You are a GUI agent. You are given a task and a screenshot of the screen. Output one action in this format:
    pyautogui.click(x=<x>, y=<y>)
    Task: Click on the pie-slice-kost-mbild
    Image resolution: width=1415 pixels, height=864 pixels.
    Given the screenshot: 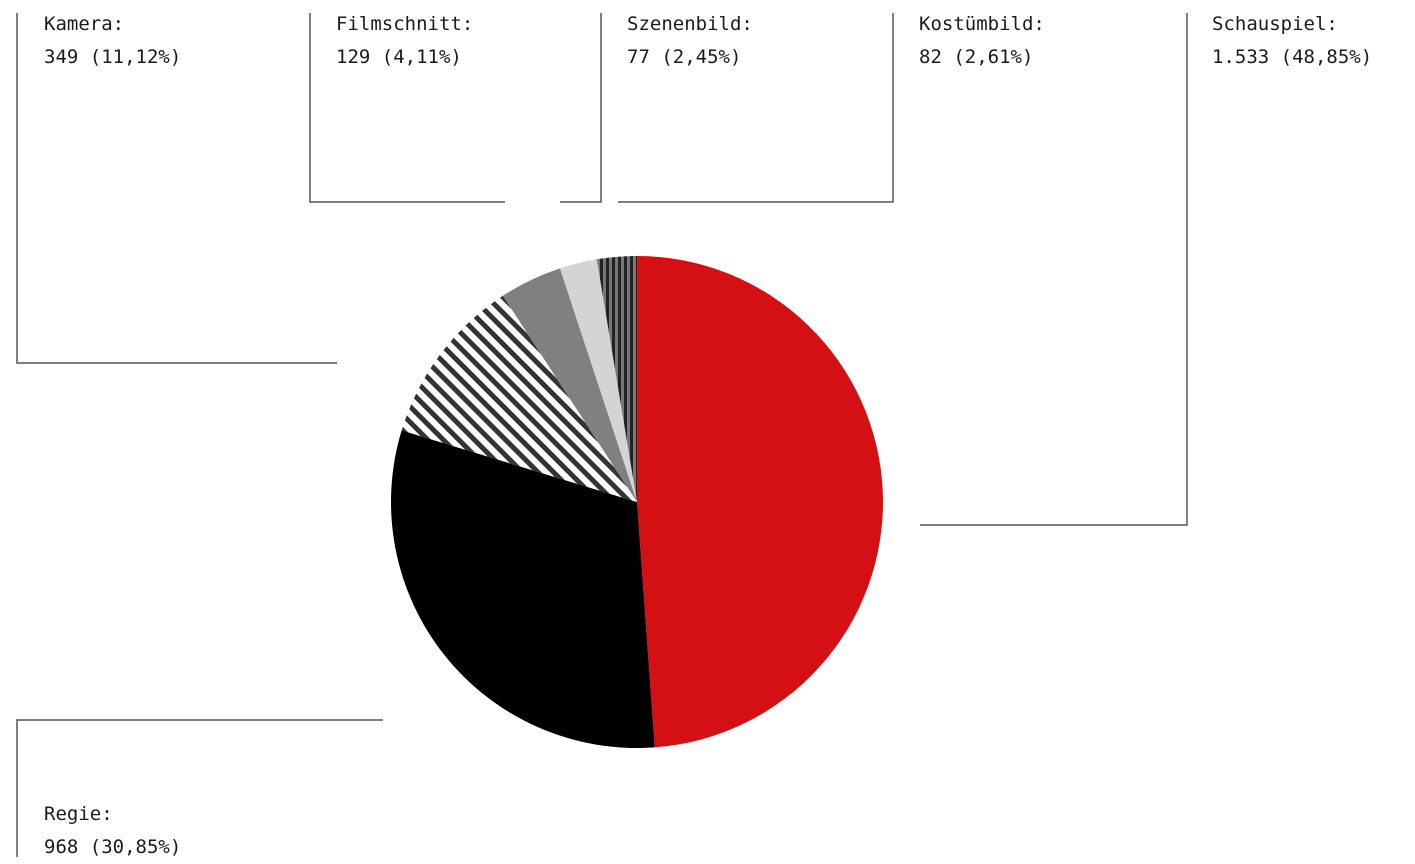 What is the action you would take?
    pyautogui.click(x=616, y=379)
    